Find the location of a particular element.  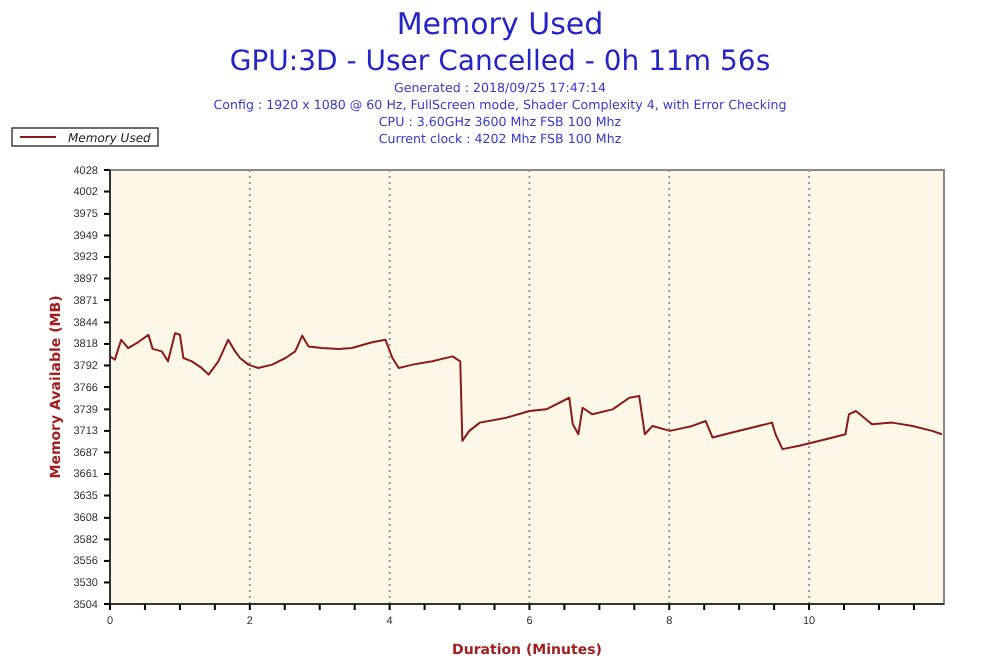

chart-subtitle: GPU:3D - User Cancelled - 0h 11m 56s is located at coordinates (500, 62).